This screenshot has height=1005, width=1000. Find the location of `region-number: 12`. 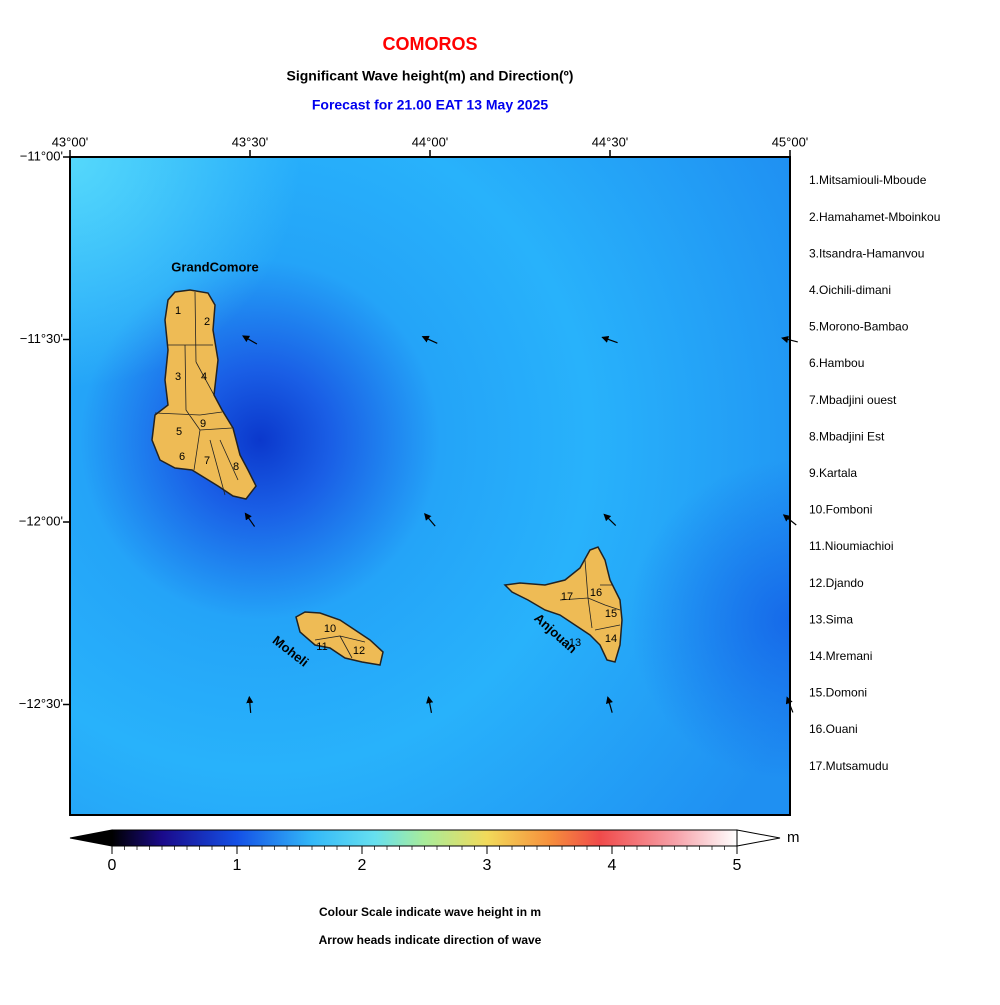

region-number: 12 is located at coordinates (359, 651).